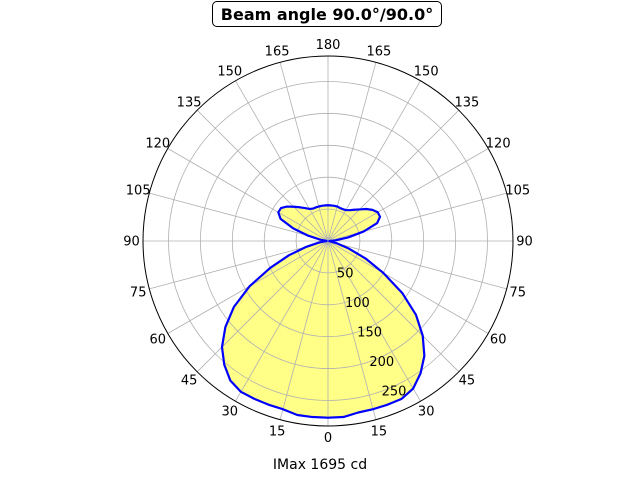  What do you see at coordinates (518, 292) in the screenshot?
I see `angle-tick-label-75: 75` at bounding box center [518, 292].